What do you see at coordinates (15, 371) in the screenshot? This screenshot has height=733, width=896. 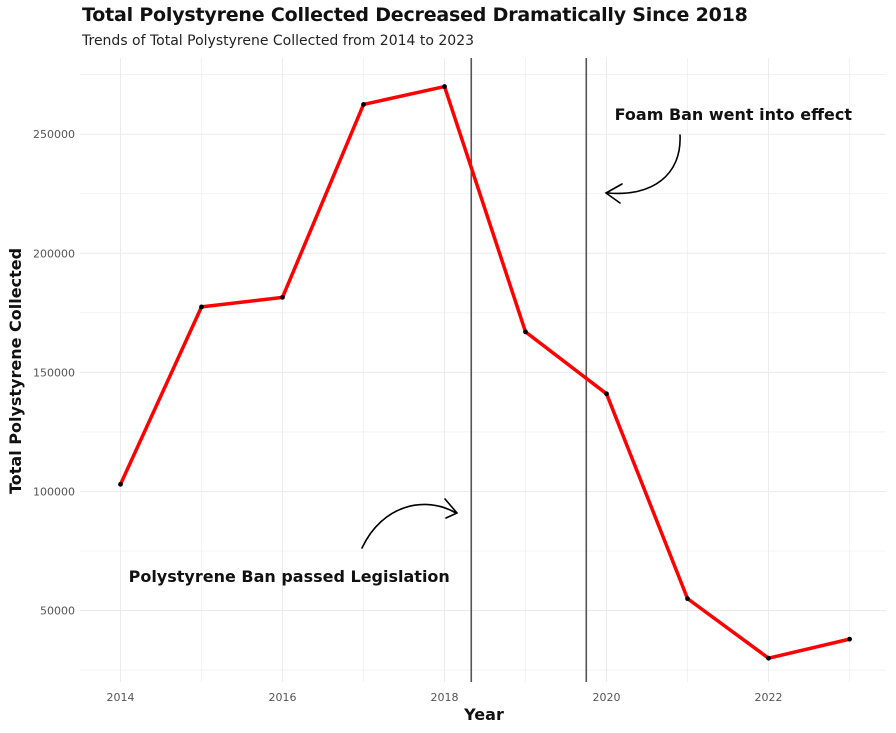 I see `y-axis-title: Total Polystyrene Collected` at bounding box center [15, 371].